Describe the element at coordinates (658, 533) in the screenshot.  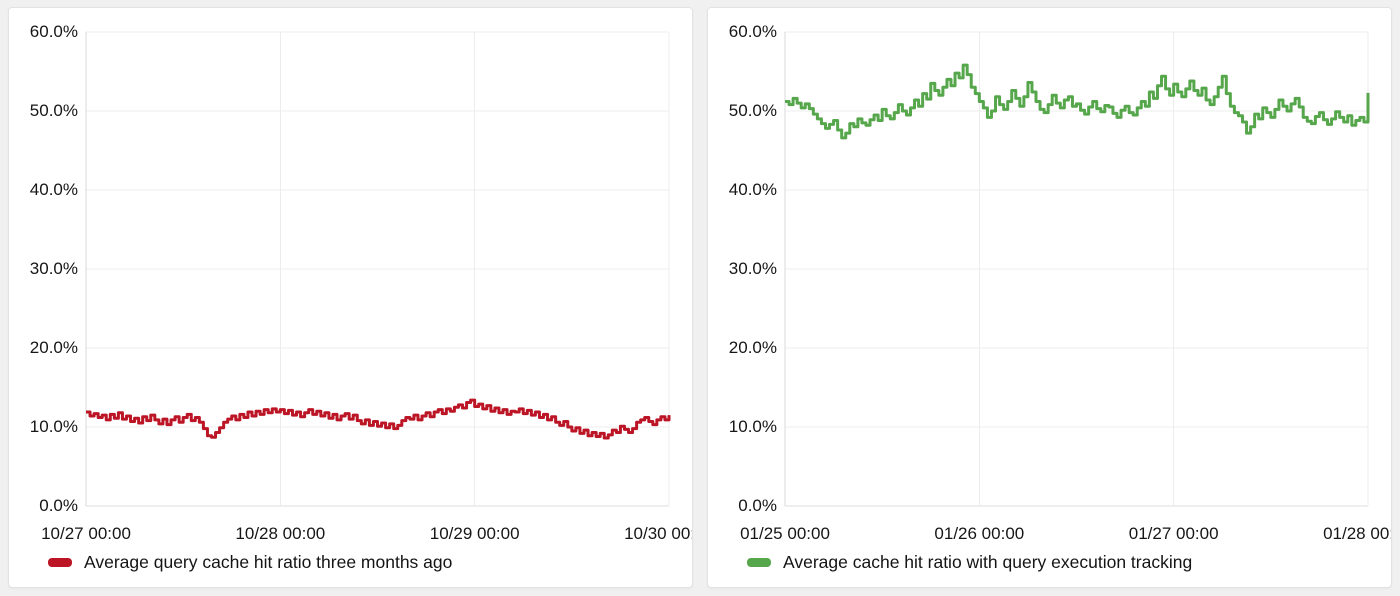
I see `x-axis-tick-label: 10/30 00:00` at that location.